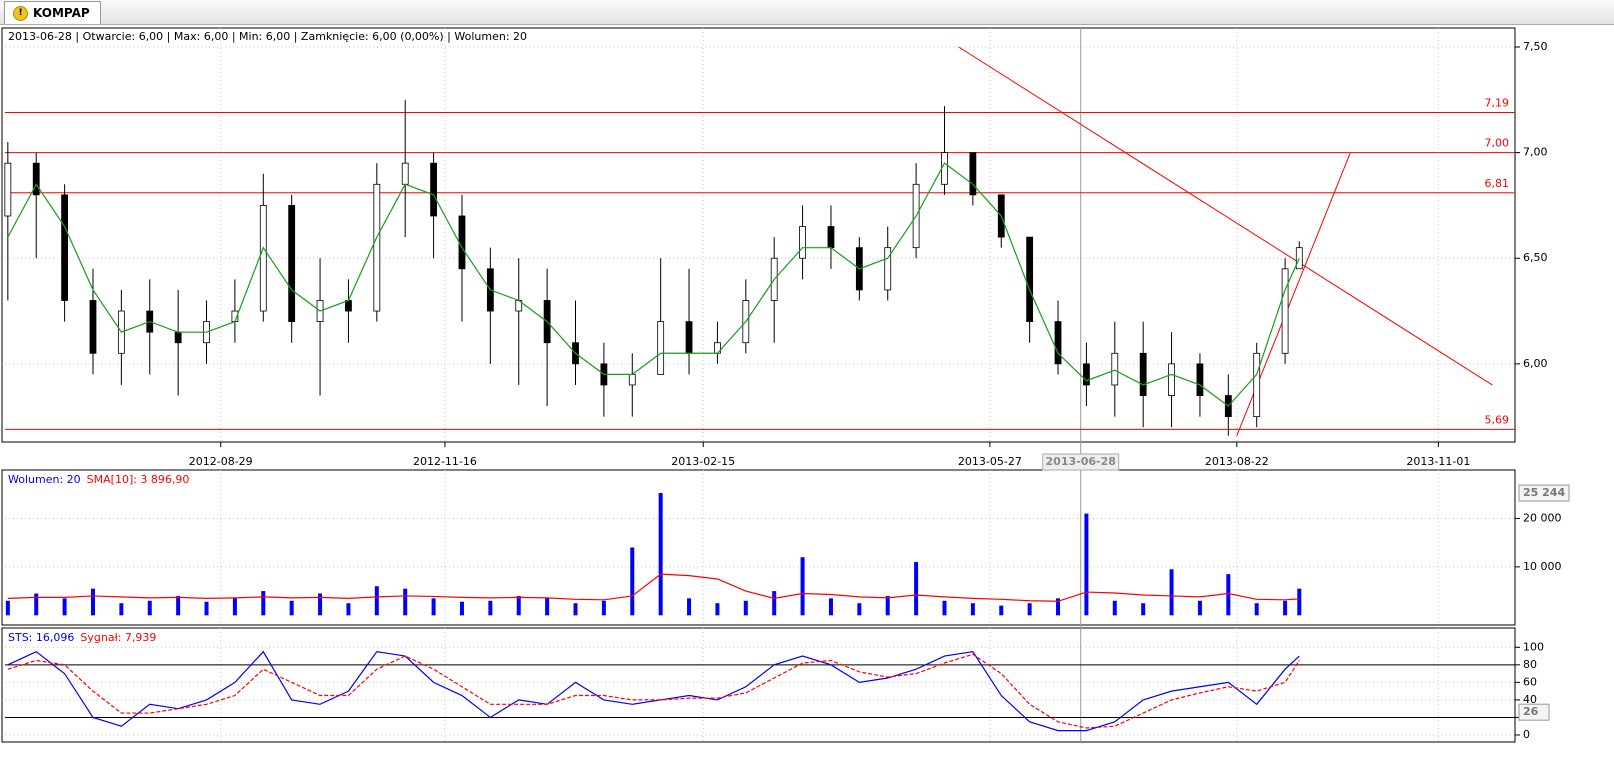 The height and width of the screenshot is (766, 1614). Describe the element at coordinates (703, 461) in the screenshot. I see `x-tick-label: 2013-02-15` at that location.